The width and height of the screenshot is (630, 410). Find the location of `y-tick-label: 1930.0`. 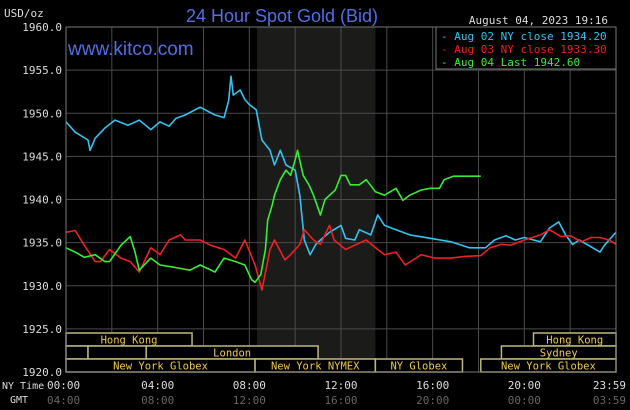

y-tick-label: 1930.0 is located at coordinates (42, 286).